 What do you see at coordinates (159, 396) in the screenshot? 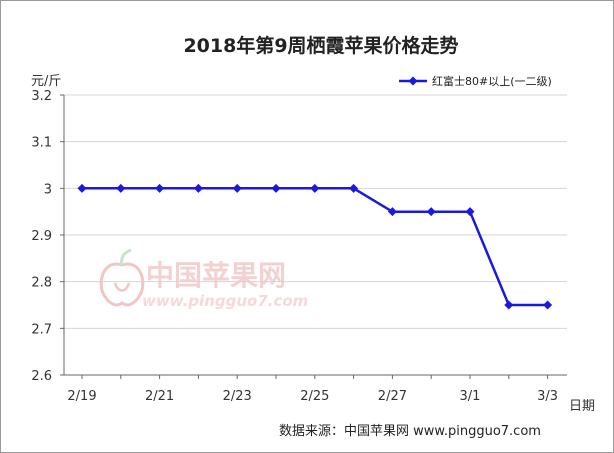
I see `x-tick-label: 2/21` at bounding box center [159, 396].